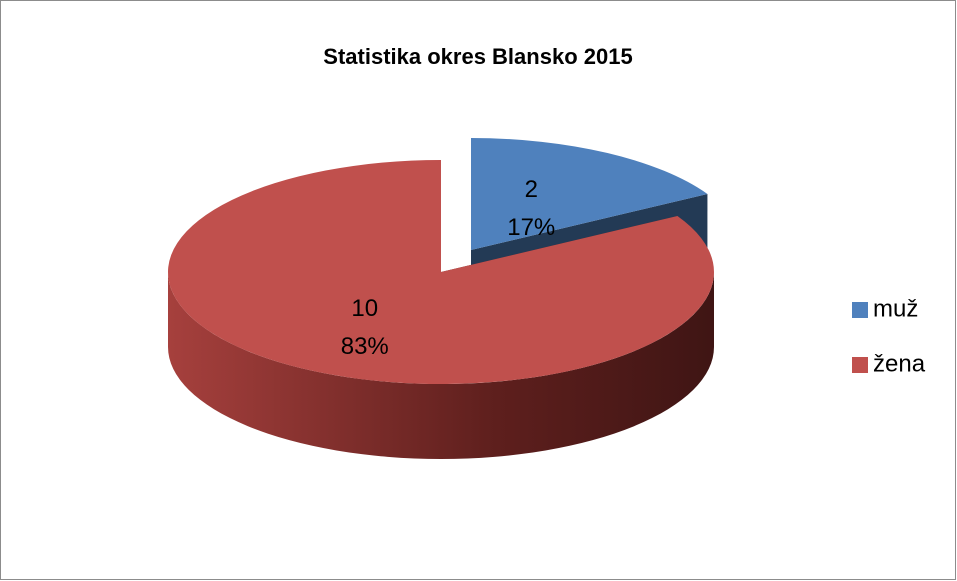 This screenshot has width=957, height=581. What do you see at coordinates (365, 346) in the screenshot?
I see `data-label-percent: 83%` at bounding box center [365, 346].